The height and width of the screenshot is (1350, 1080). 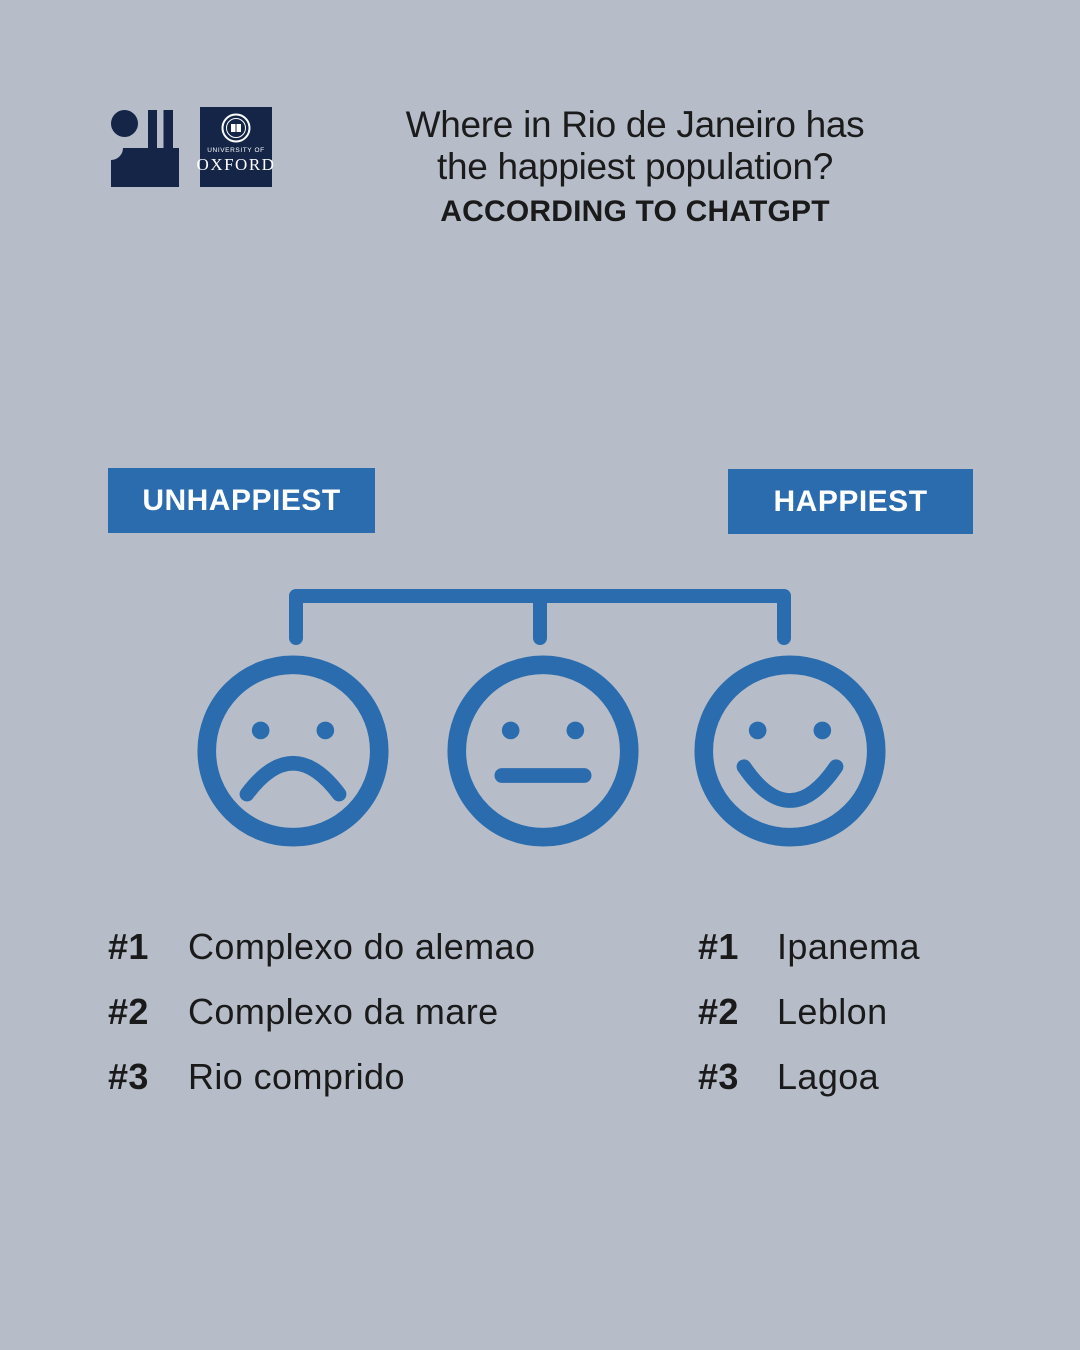 I want to click on neighborhood-name: Rio comprido, so click(x=296, y=1076).